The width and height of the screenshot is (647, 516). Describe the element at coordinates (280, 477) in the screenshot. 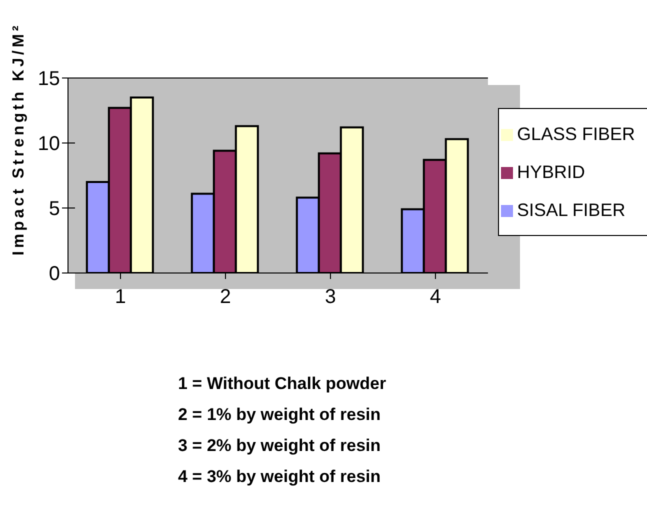

I see `text: 4 = 3% by weight of resin` at that location.